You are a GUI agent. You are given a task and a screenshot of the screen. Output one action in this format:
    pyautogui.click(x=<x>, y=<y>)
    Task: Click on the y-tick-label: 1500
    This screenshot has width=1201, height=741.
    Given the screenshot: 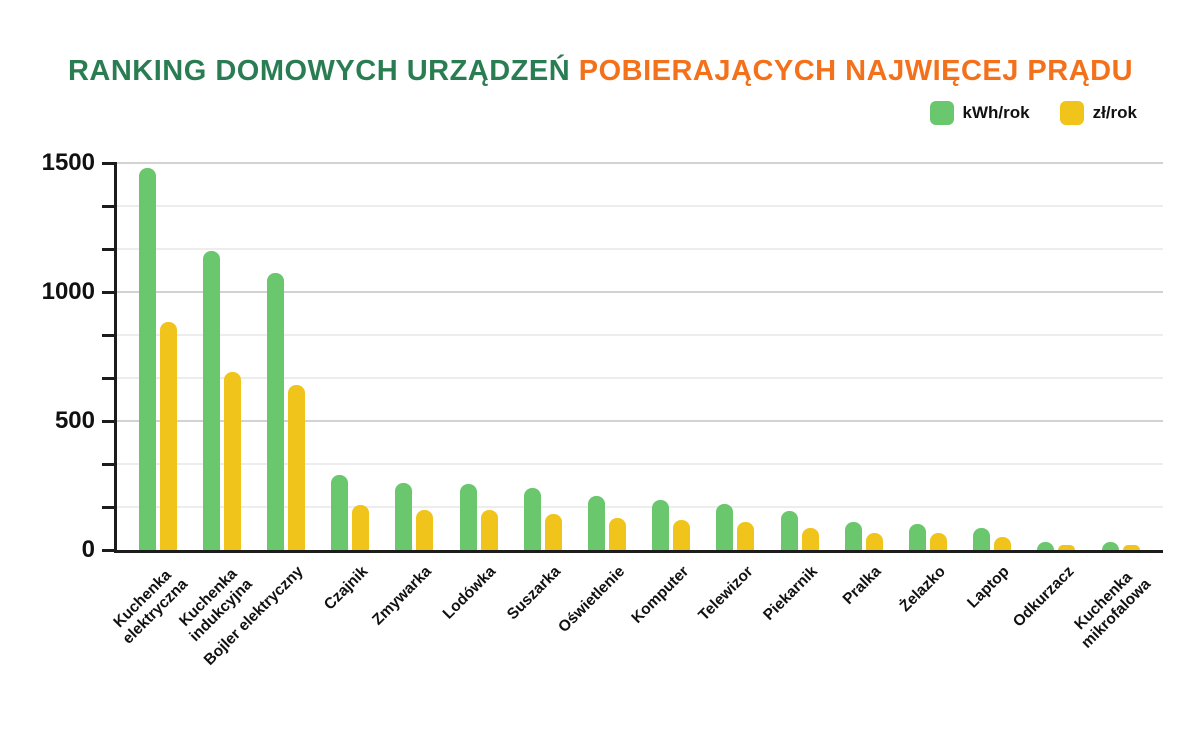 What is the action you would take?
    pyautogui.click(x=68, y=162)
    